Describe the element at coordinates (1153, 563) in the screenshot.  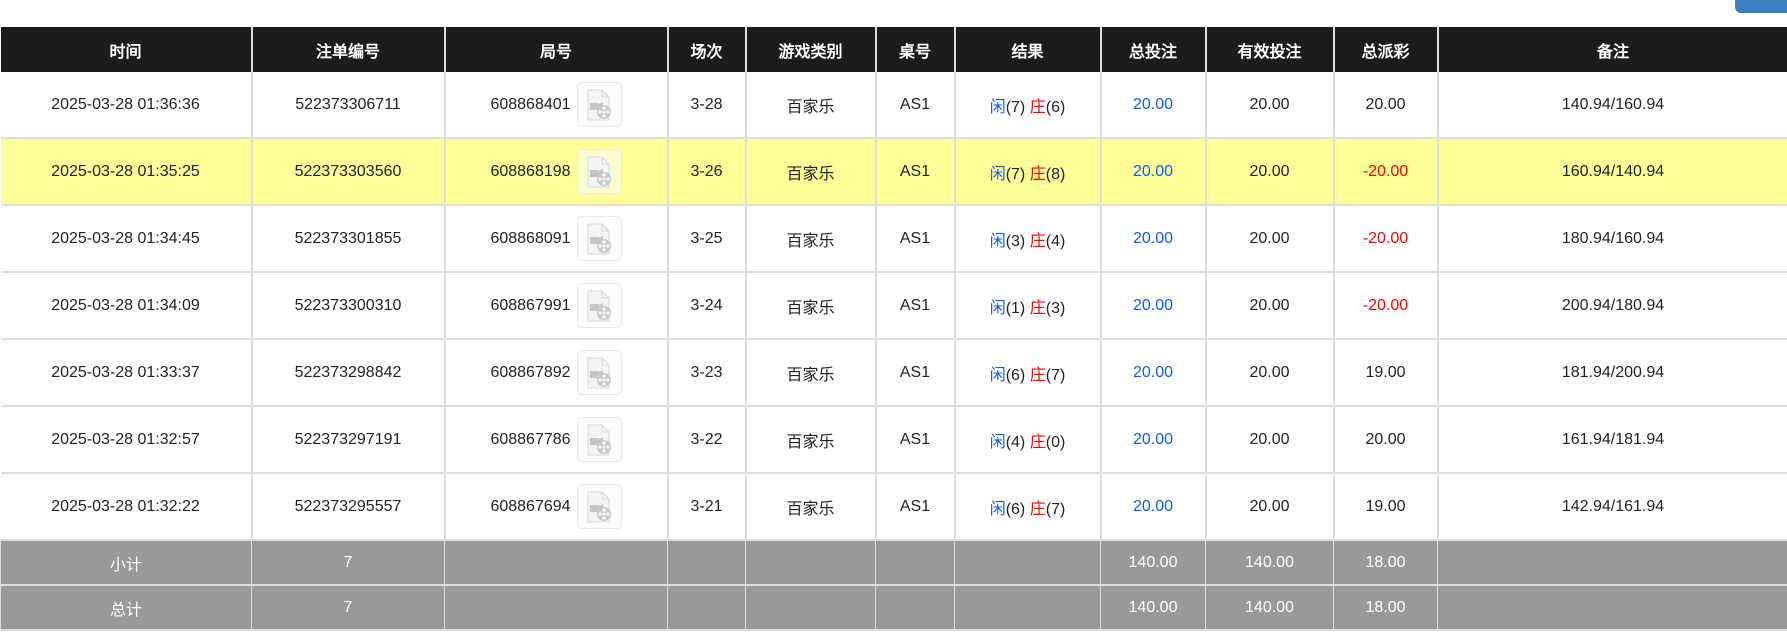
I see `summary-total-bet: 140.00` at that location.